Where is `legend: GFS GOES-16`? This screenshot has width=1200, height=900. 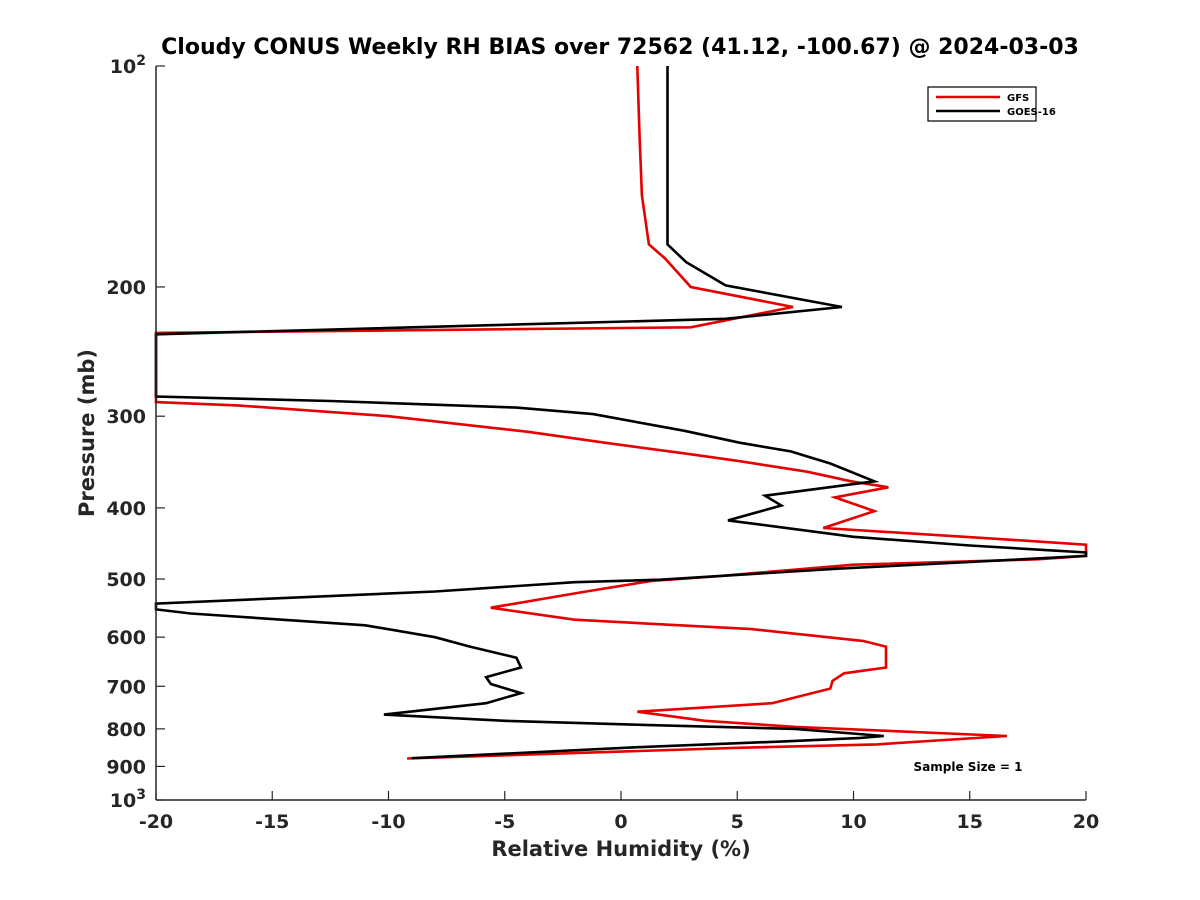
legend: GFS GOES-16 is located at coordinates (991, 104).